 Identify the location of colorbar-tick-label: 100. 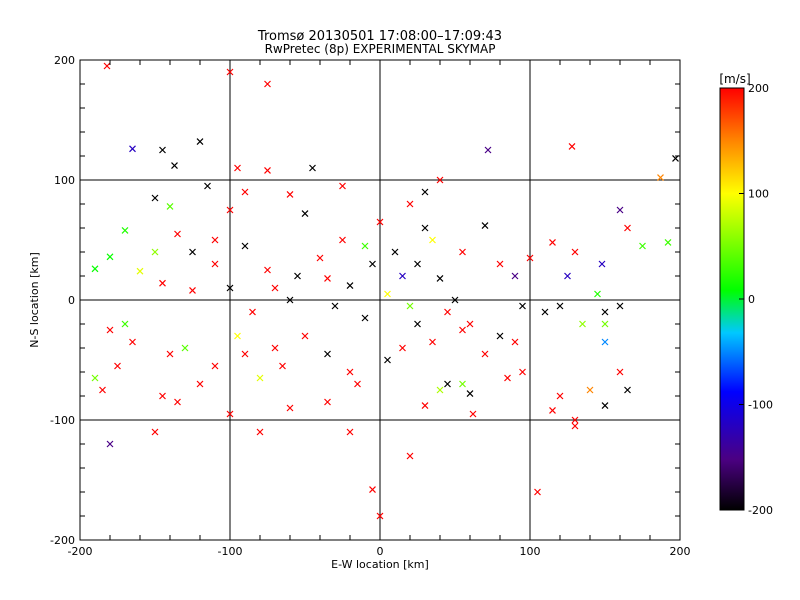
(758, 194).